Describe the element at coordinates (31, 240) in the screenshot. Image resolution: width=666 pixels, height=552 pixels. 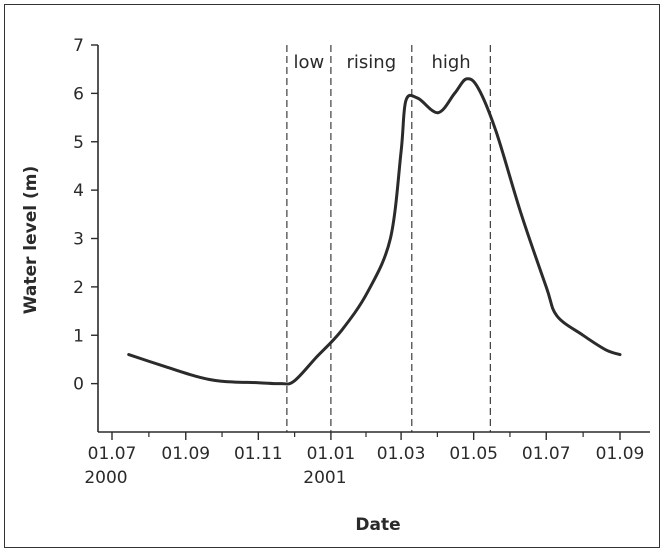
I see `y-axis-title: Water level (m)` at that location.